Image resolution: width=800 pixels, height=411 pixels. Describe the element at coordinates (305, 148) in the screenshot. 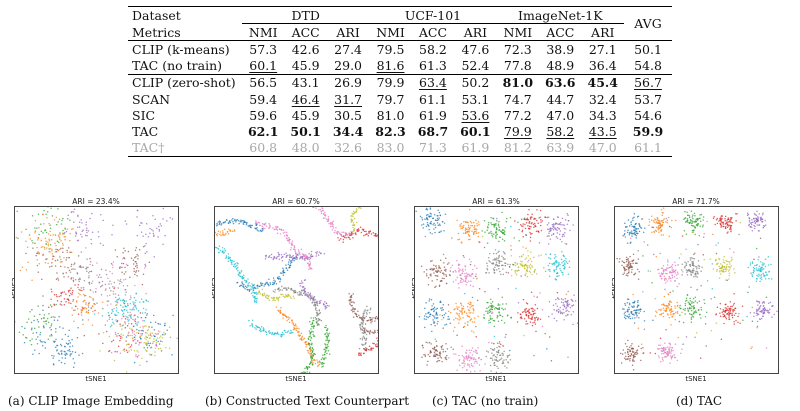

I see `row-cell: 48.0` at that location.